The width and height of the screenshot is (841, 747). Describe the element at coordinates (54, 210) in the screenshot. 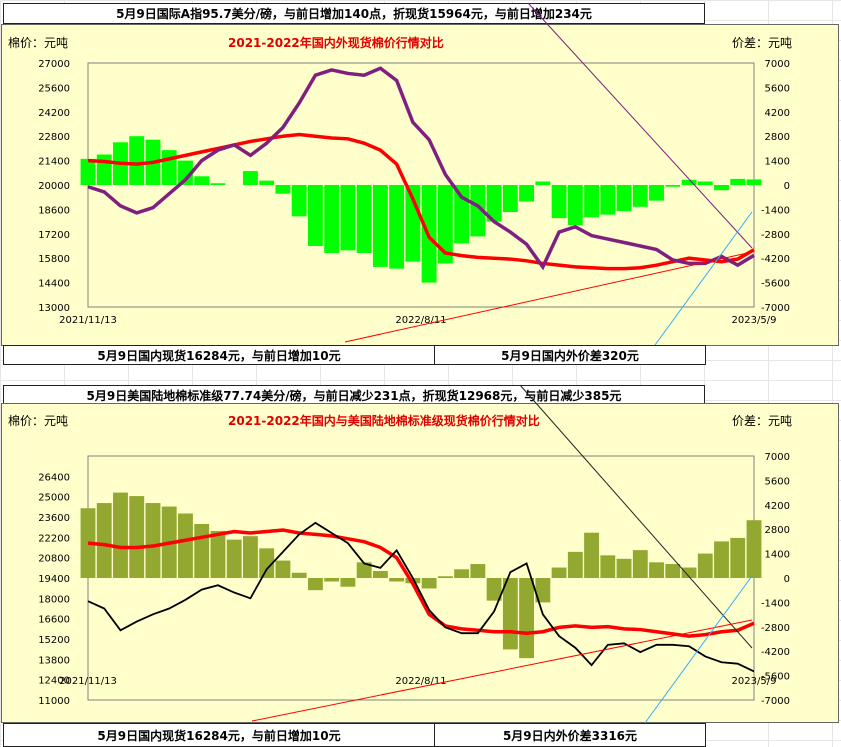

I see `left-tick-label: 18600` at that location.